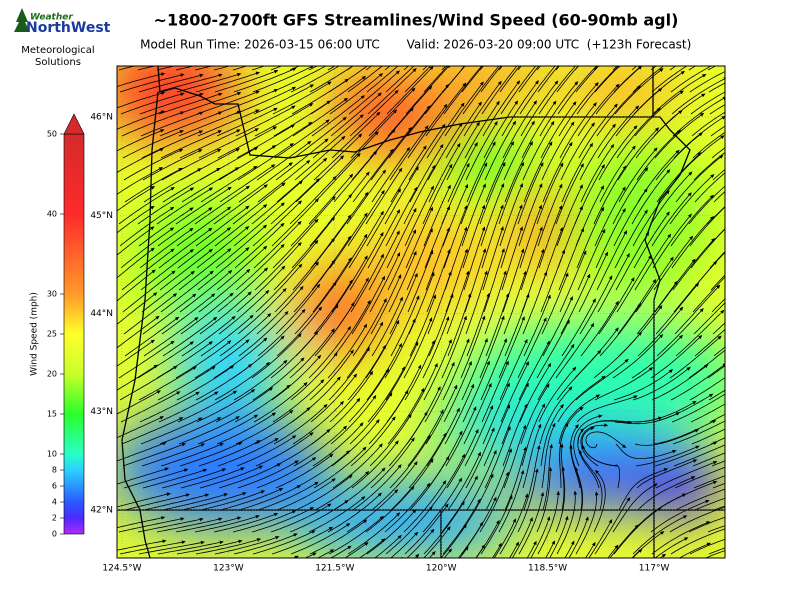 This screenshot has width=800, height=604. I want to click on colorbar-tick-label: 6, so click(54, 486).